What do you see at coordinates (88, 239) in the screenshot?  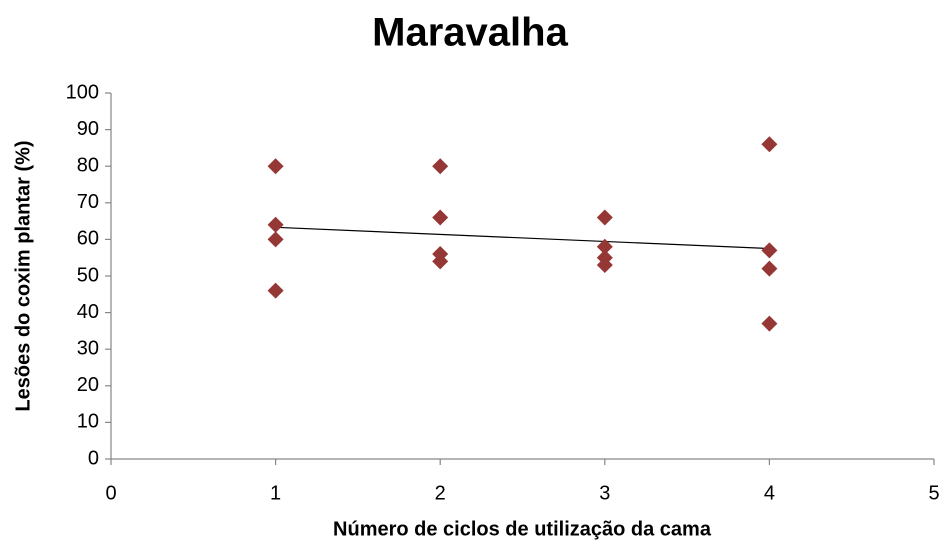 I see `y-tick-label: 60` at bounding box center [88, 239].